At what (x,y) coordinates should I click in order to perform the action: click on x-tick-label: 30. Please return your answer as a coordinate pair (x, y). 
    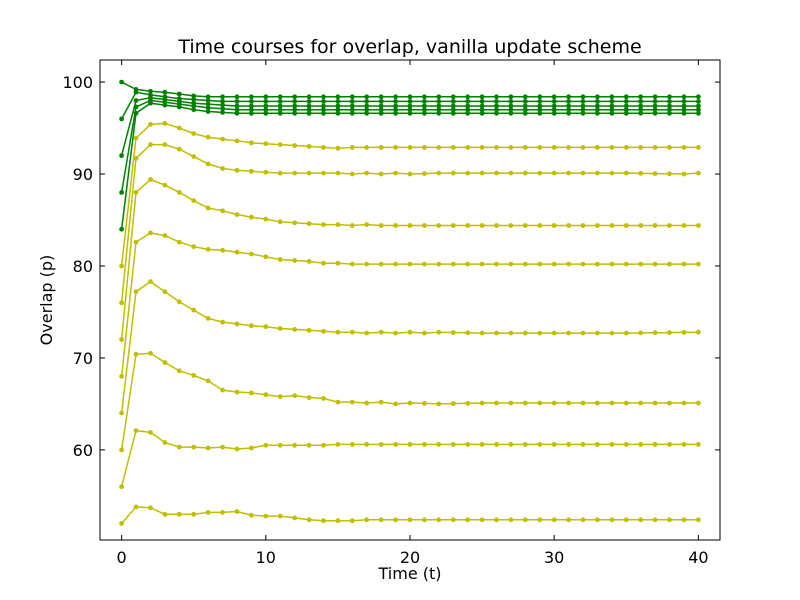
    Looking at the image, I should click on (554, 557).